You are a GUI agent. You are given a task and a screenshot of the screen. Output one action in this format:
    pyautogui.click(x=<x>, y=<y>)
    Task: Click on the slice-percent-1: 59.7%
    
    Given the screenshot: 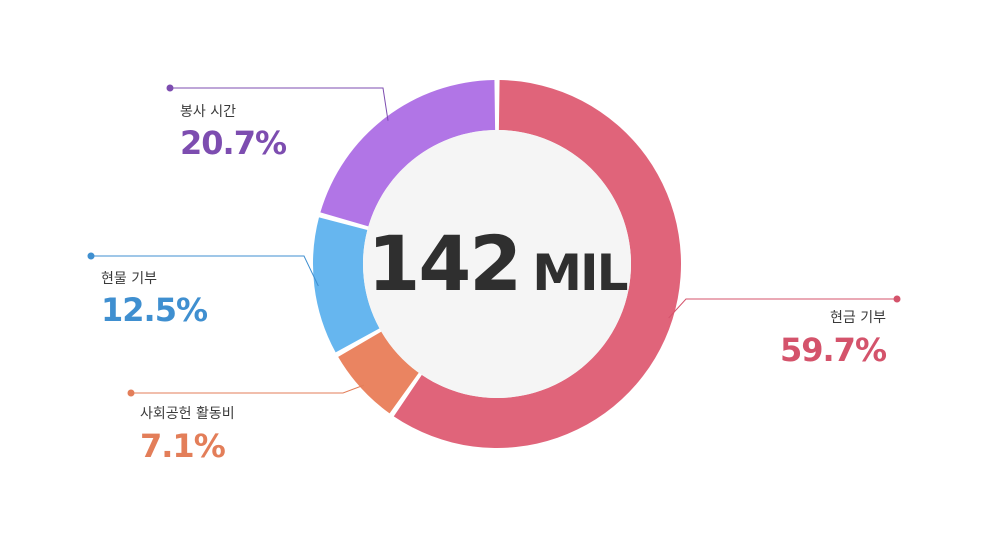 What is the action you would take?
    pyautogui.click(x=833, y=350)
    